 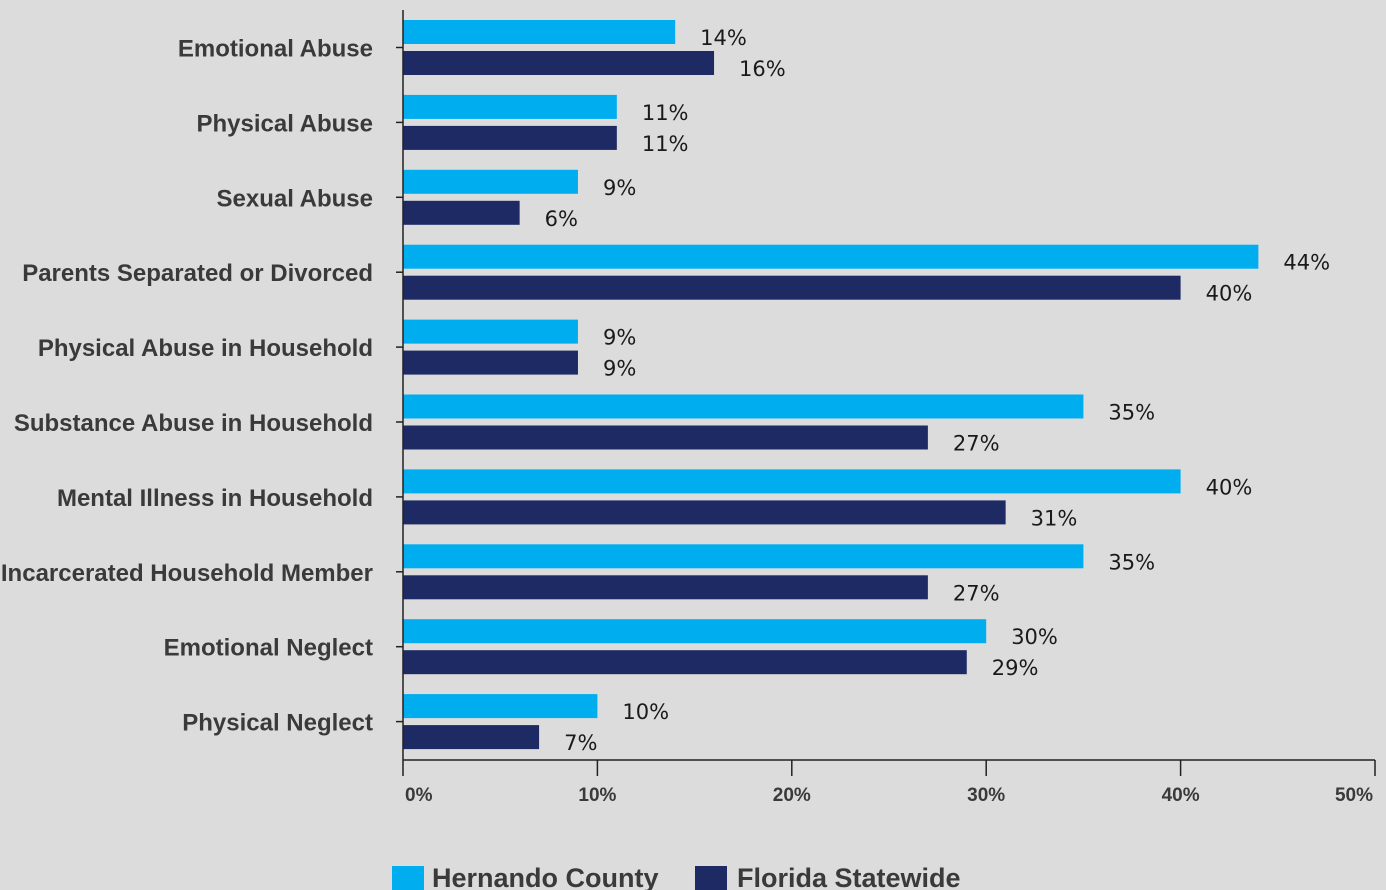 I want to click on category-label: Substance Abuse in Household, so click(x=193, y=423).